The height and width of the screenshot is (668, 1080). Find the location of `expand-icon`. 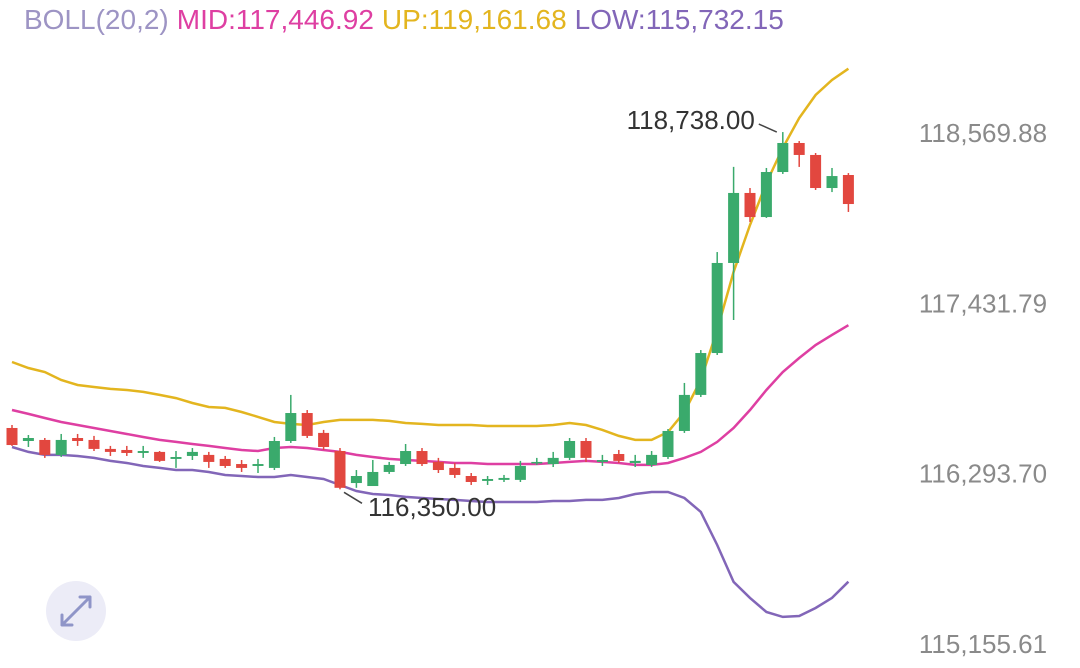

expand-icon is located at coordinates (76, 611).